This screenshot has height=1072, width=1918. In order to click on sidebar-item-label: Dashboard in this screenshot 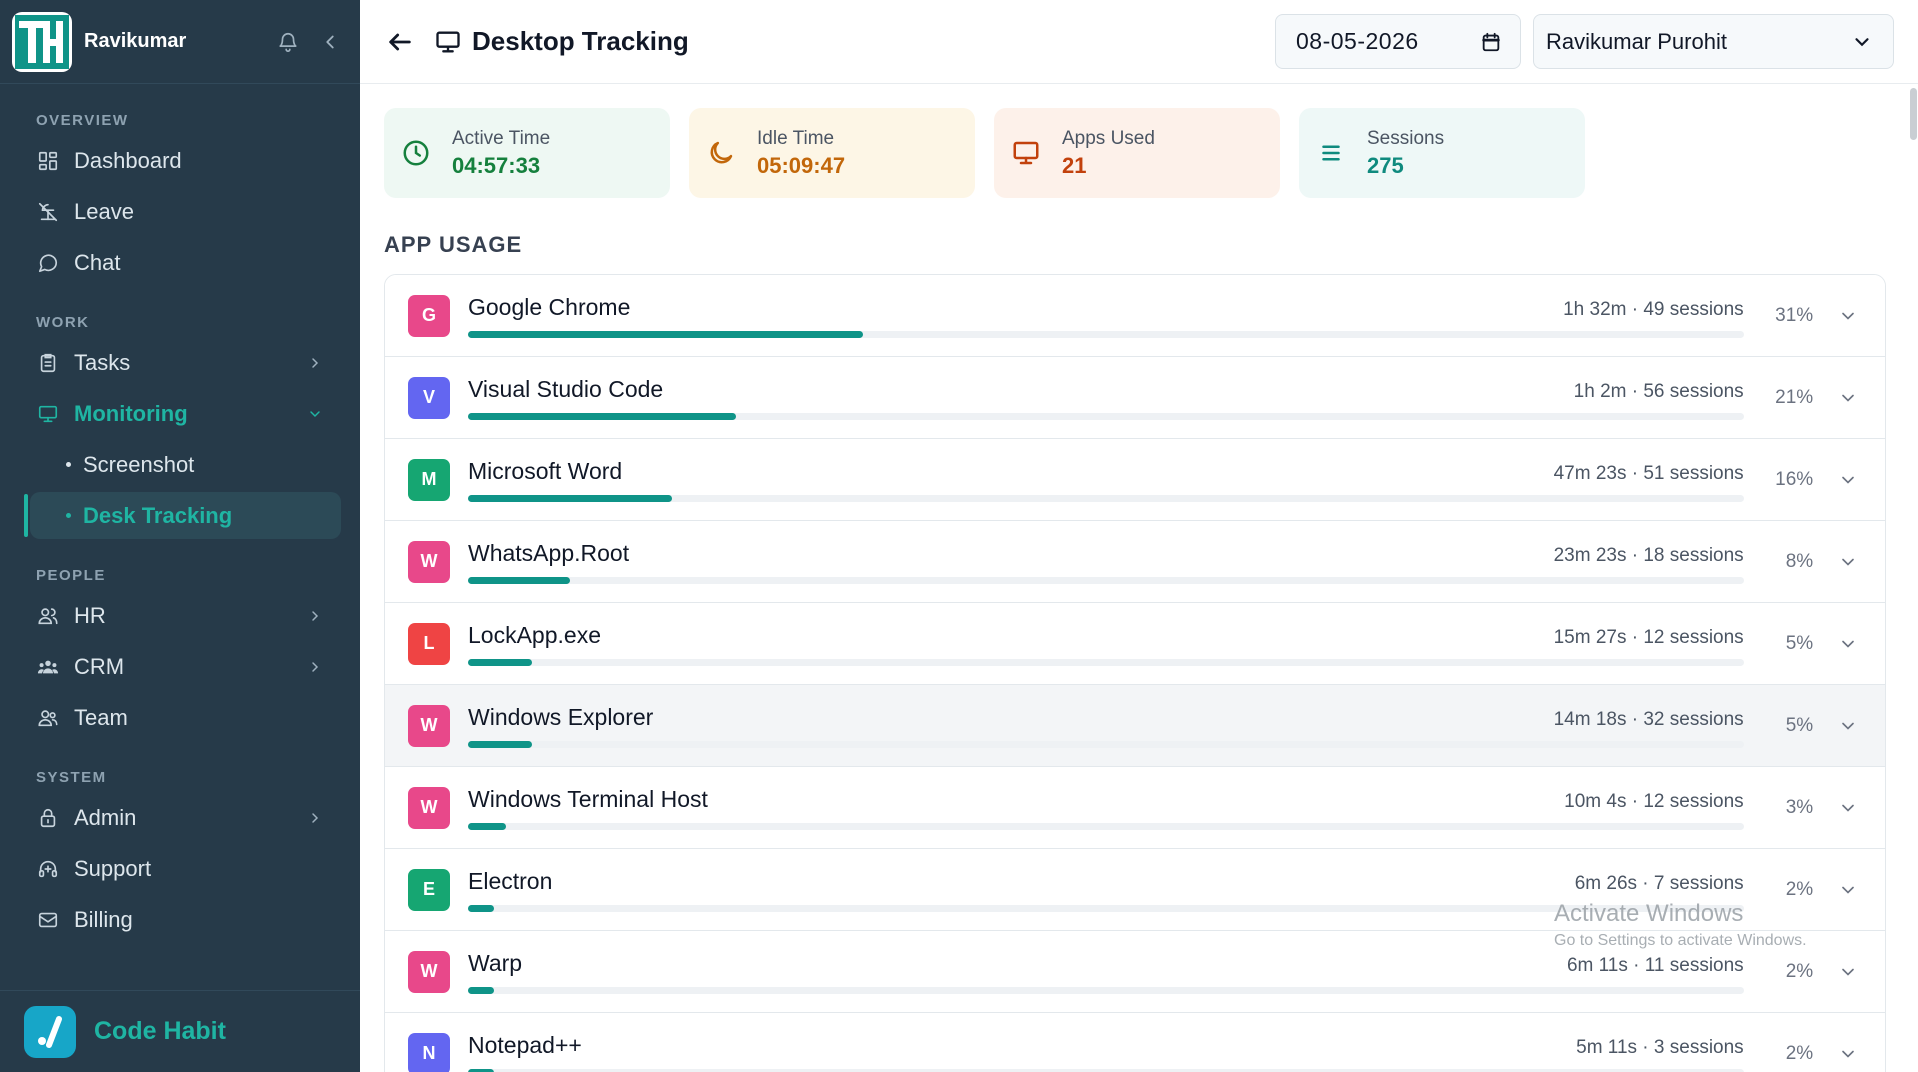, I will do `click(128, 160)`.